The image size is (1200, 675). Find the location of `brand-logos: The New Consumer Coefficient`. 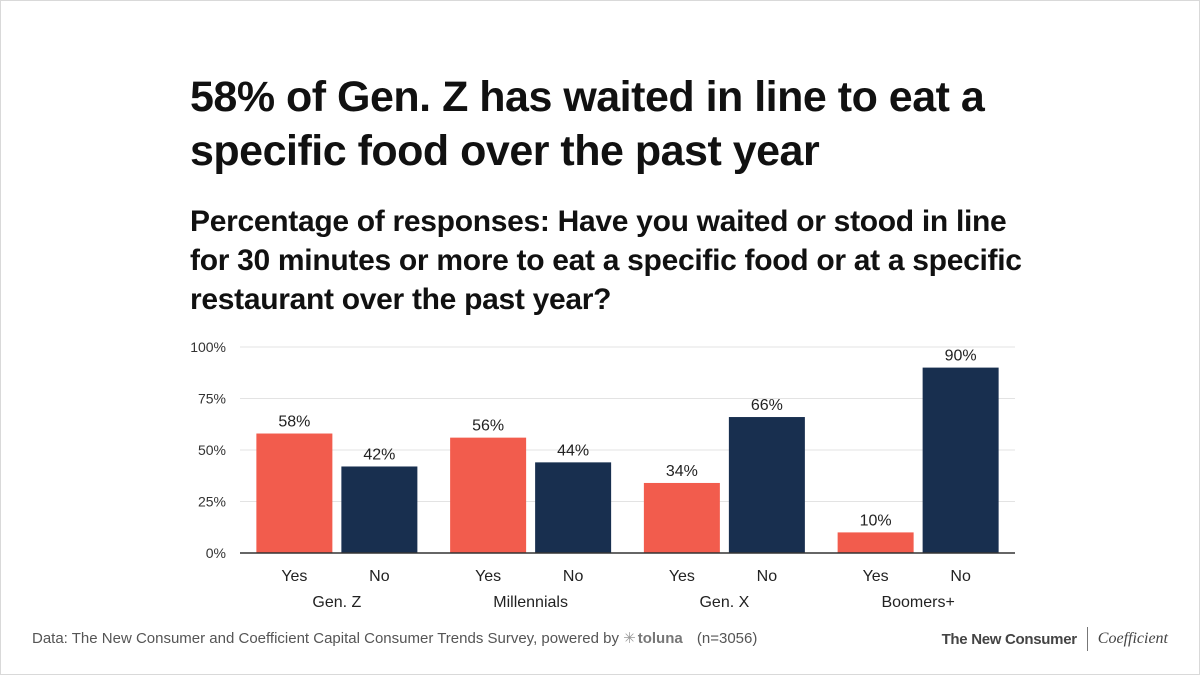

brand-logos: The New Consumer Coefficient is located at coordinates (1055, 639).